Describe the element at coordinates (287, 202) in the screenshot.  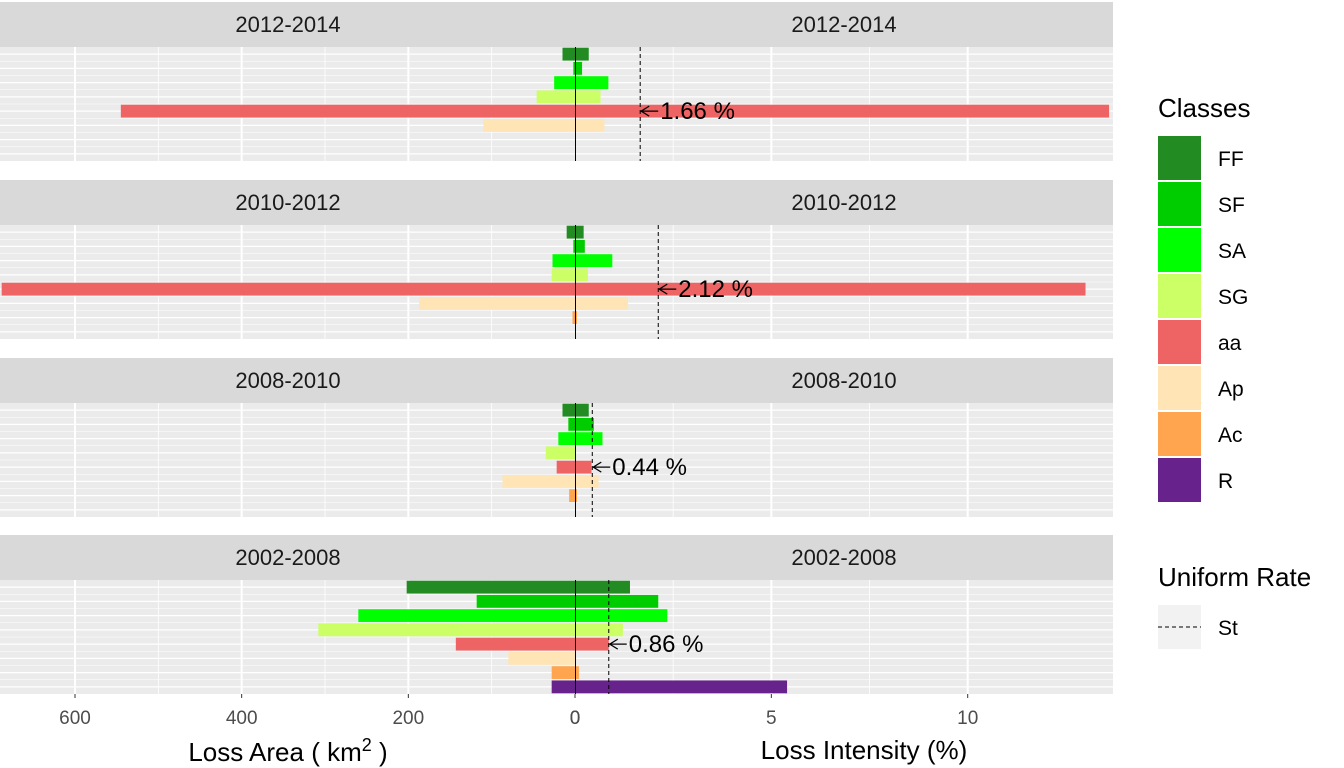
I see `facet-strip-label-left: 2010-2012` at that location.